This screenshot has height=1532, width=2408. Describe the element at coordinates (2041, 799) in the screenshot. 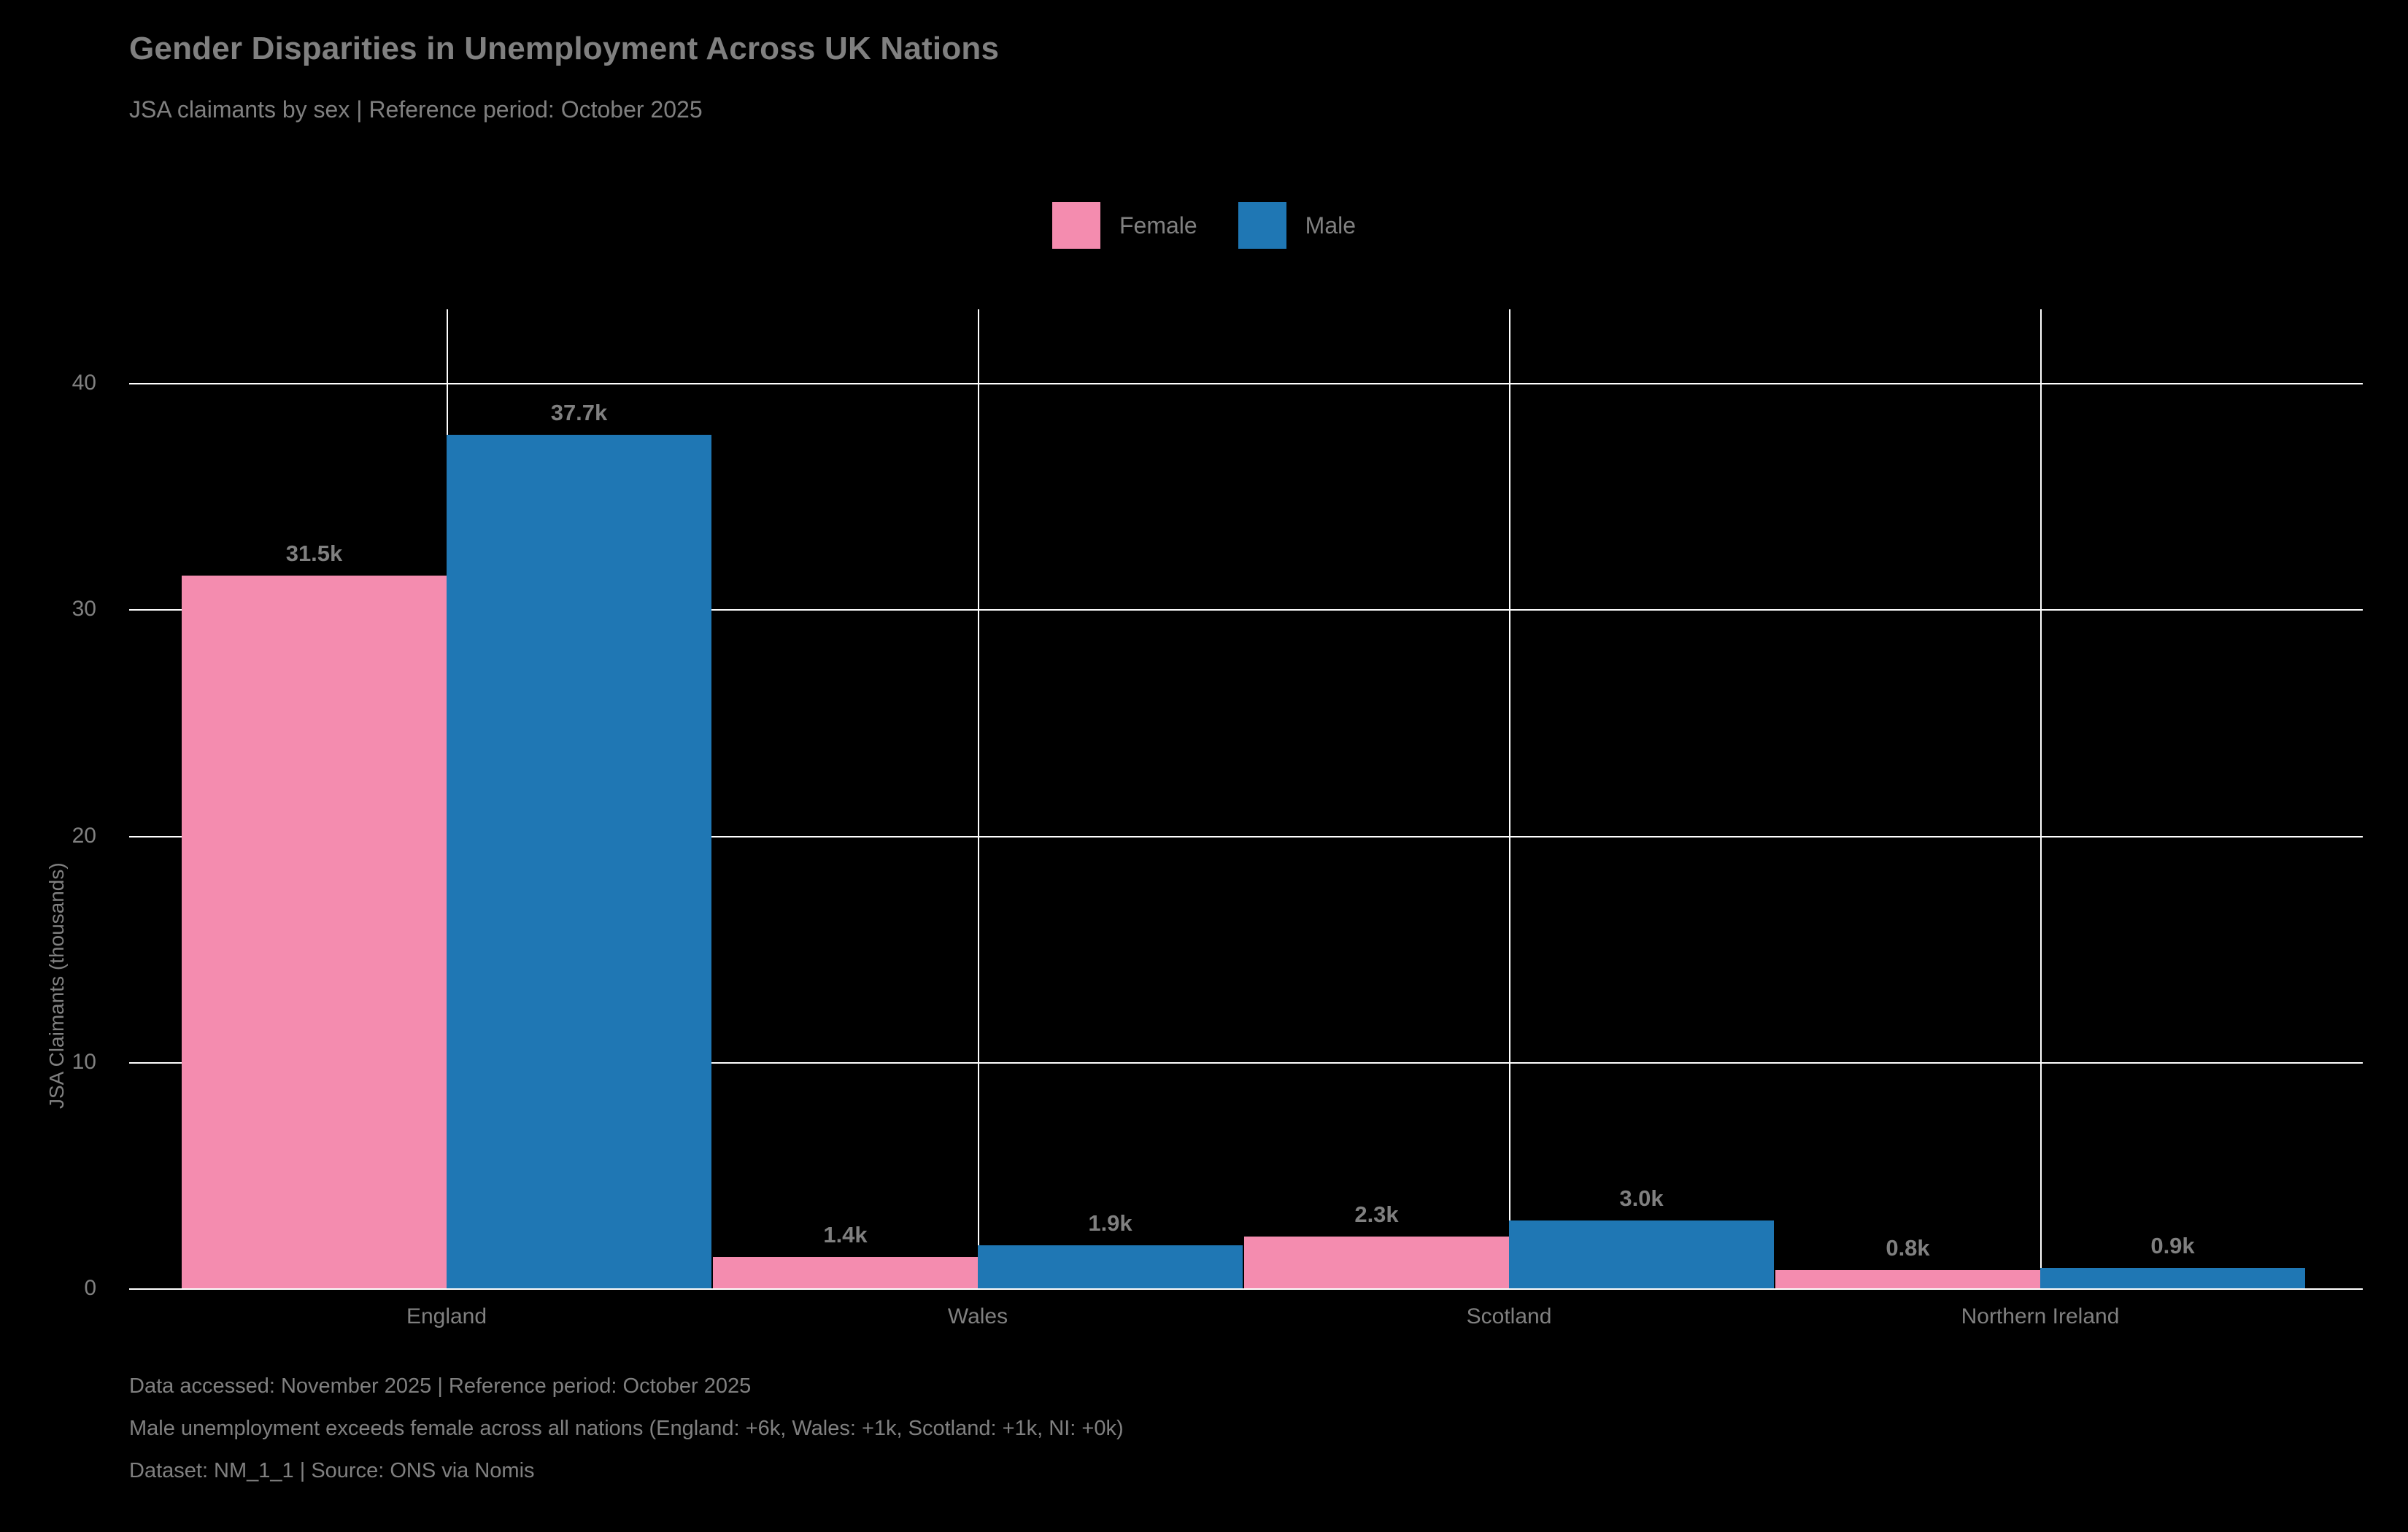

I see `gridline-x-northern-ireland` at that location.